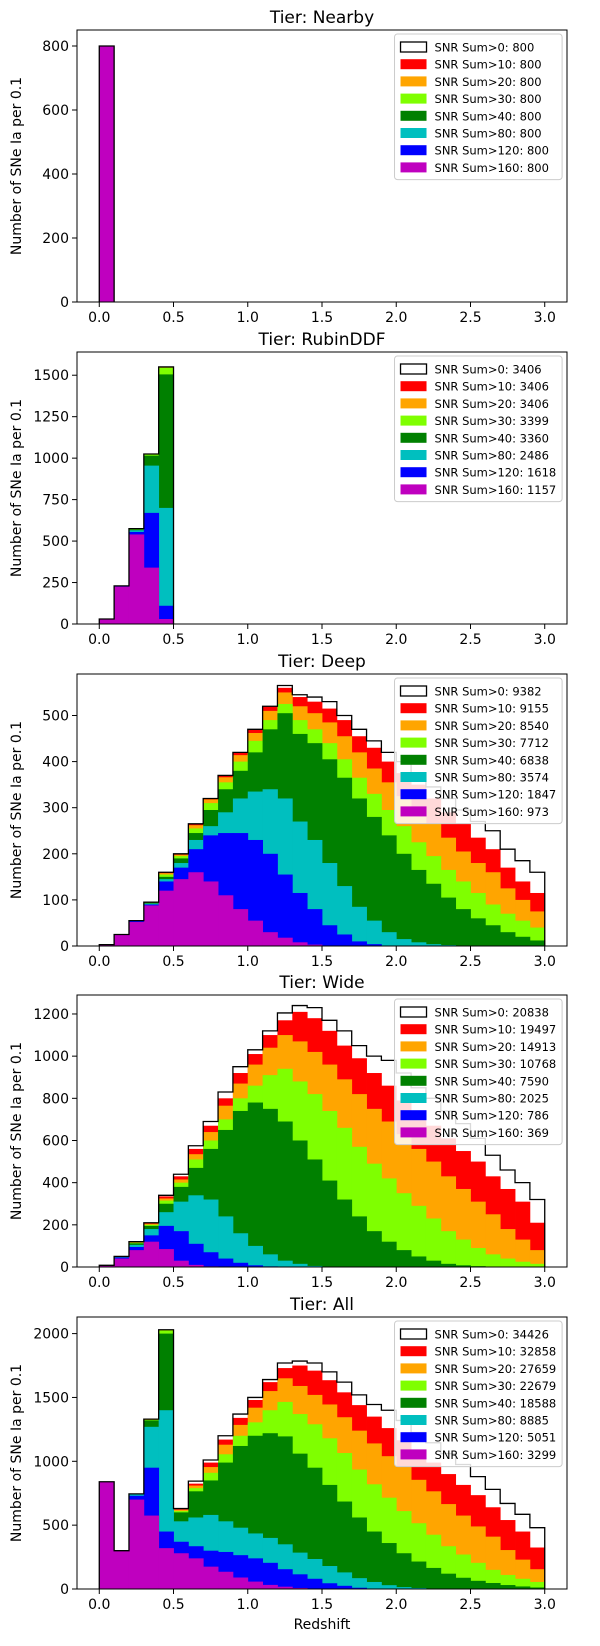  What do you see at coordinates (492, 1116) in the screenshot?
I see `legend-label: SNR Sum>120: 786` at bounding box center [492, 1116].